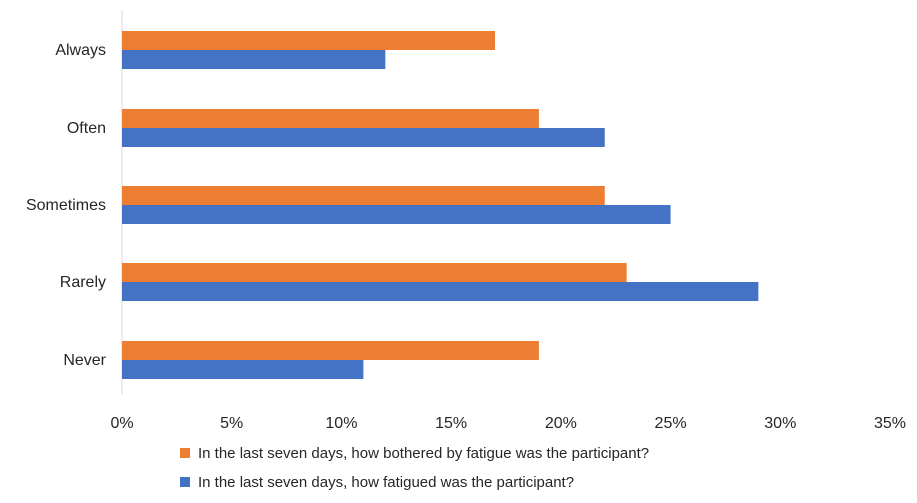 The image size is (917, 503). Describe the element at coordinates (341, 423) in the screenshot. I see `x-tick-label: 10%` at that location.